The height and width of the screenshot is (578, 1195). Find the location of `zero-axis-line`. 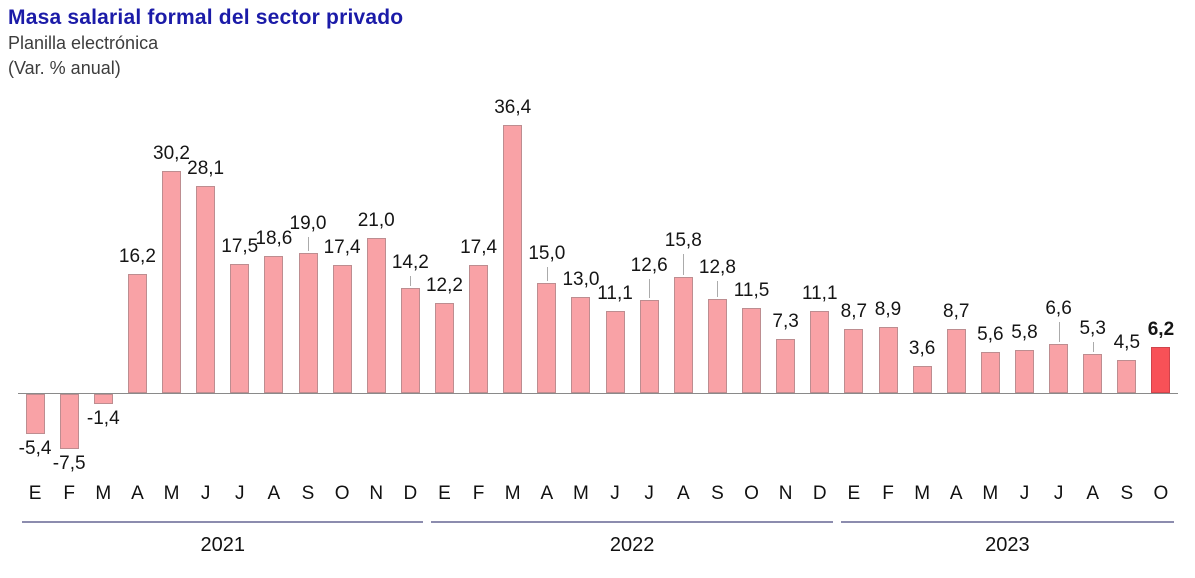

zero-axis-line is located at coordinates (598, 393).